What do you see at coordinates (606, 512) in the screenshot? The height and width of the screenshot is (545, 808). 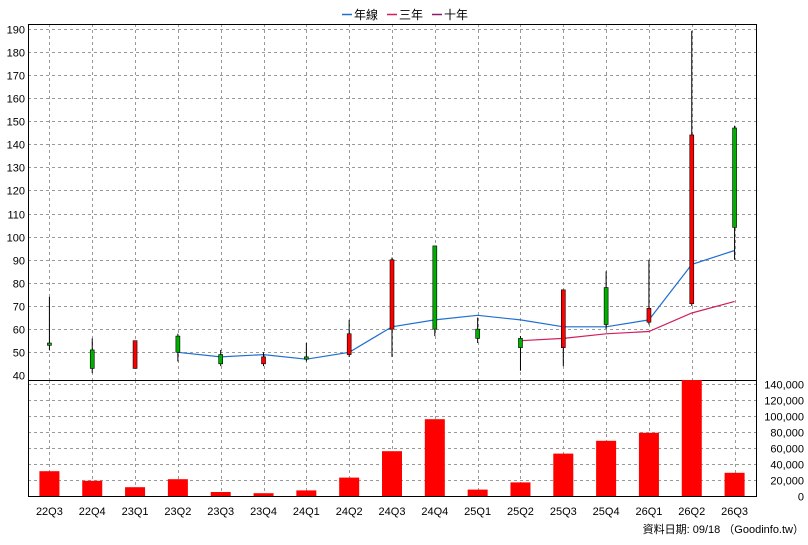 I see `x-tick-label: 25Q4` at bounding box center [606, 512].